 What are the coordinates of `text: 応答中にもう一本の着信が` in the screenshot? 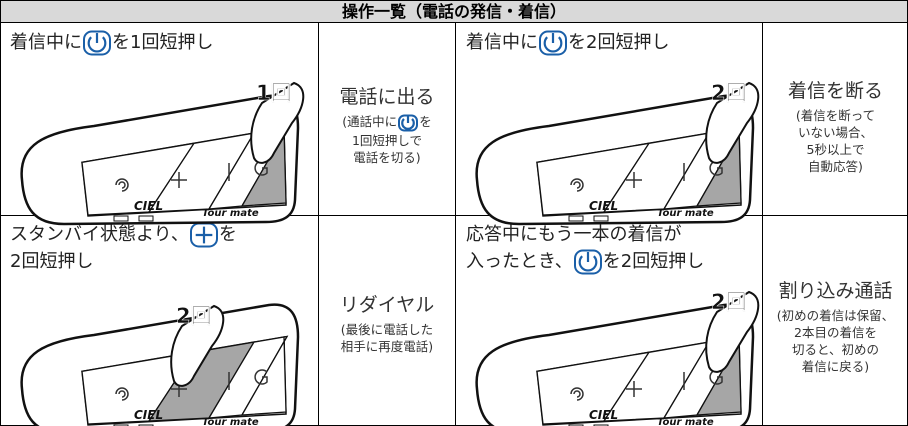 It's located at (574, 234).